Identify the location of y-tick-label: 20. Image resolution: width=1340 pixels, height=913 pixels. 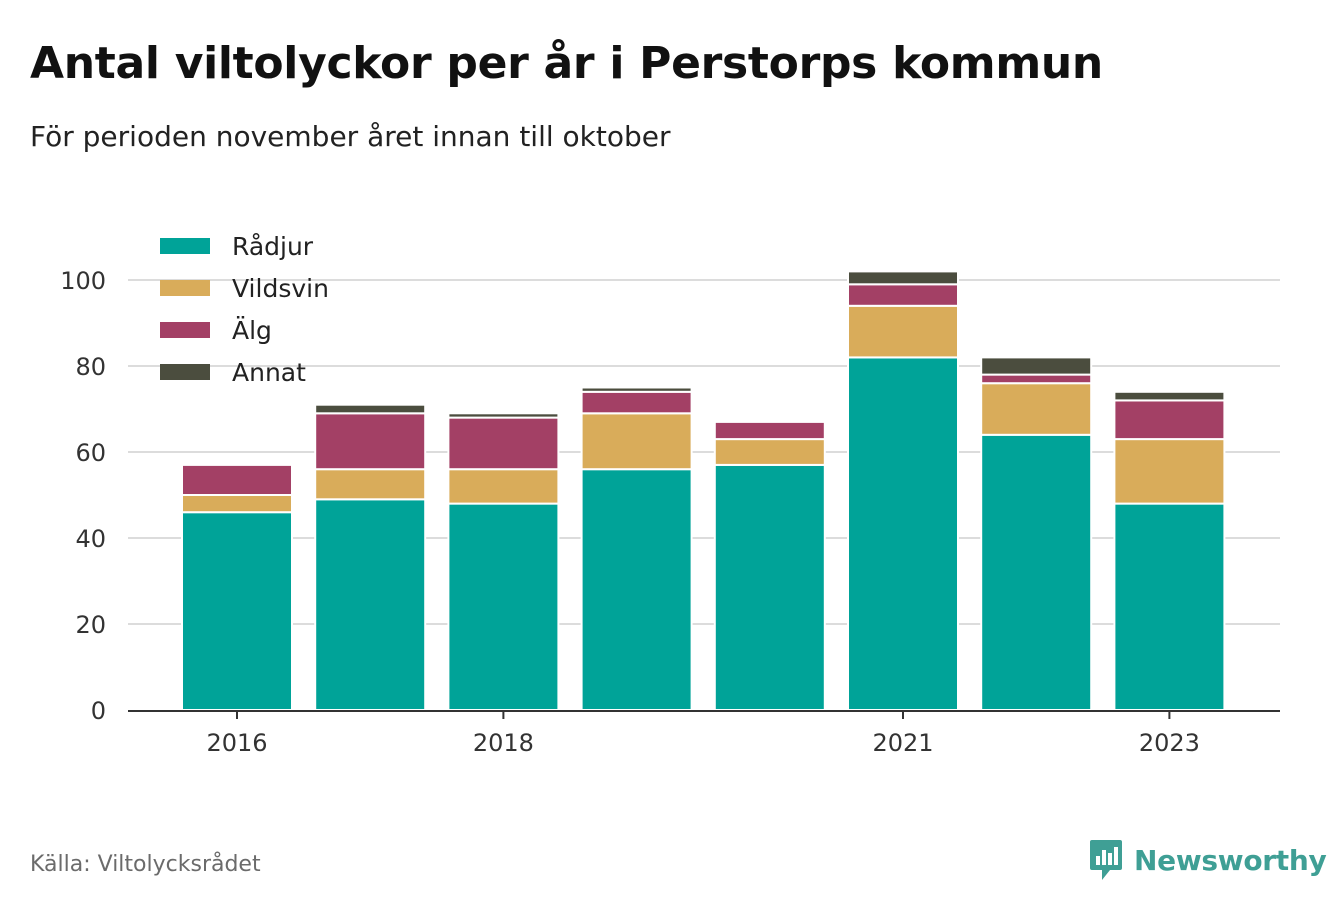
(90, 625).